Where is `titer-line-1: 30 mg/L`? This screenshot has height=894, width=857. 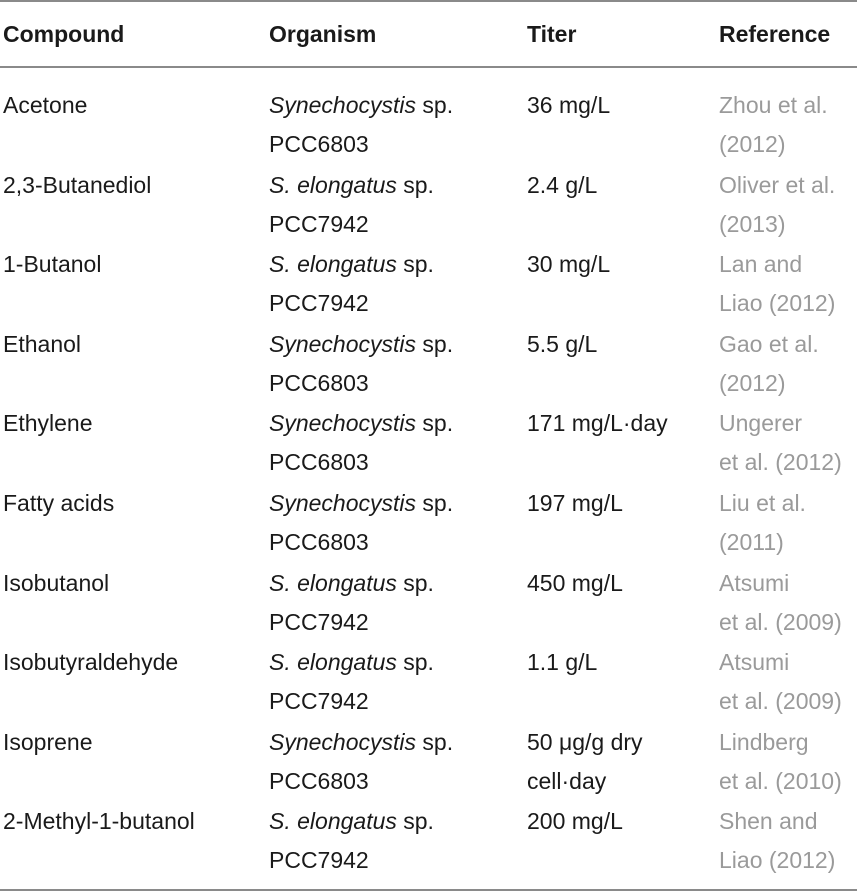 titer-line-1: 30 mg/L is located at coordinates (569, 264).